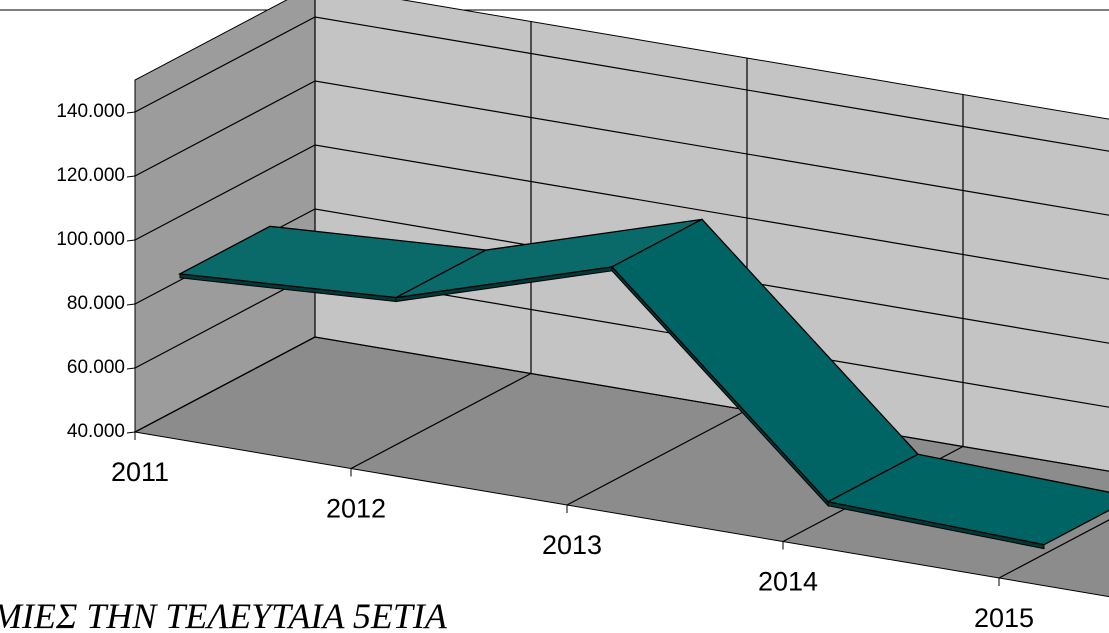 Image resolution: width=1109 pixels, height=633 pixels. What do you see at coordinates (90, 175) in the screenshot?
I see `y-tick-label: 120.000` at bounding box center [90, 175].